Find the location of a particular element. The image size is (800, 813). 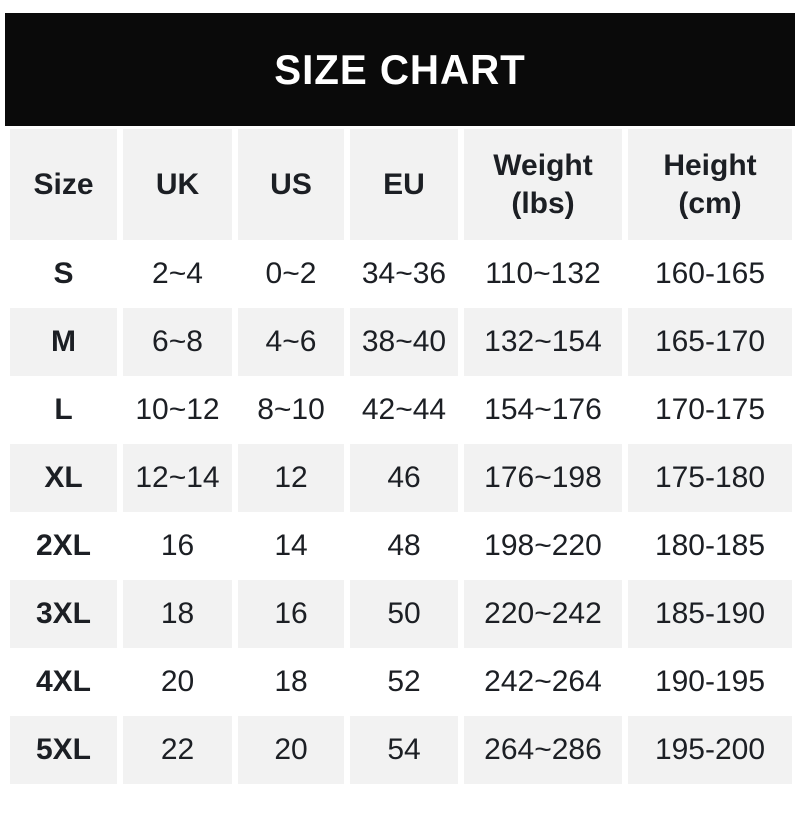

cell-size: 3XL is located at coordinates (63, 614).